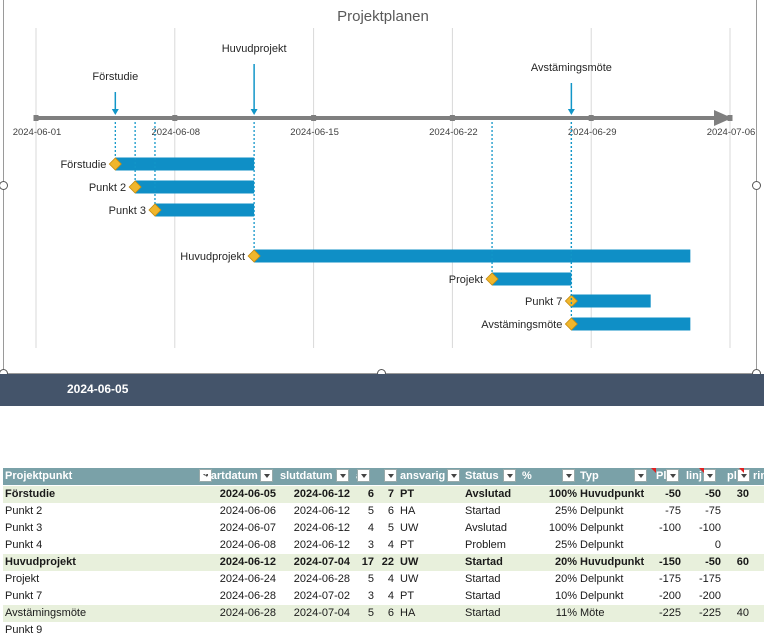  Describe the element at coordinates (22, 579) in the screenshot. I see `table-cell: Projekt` at that location.